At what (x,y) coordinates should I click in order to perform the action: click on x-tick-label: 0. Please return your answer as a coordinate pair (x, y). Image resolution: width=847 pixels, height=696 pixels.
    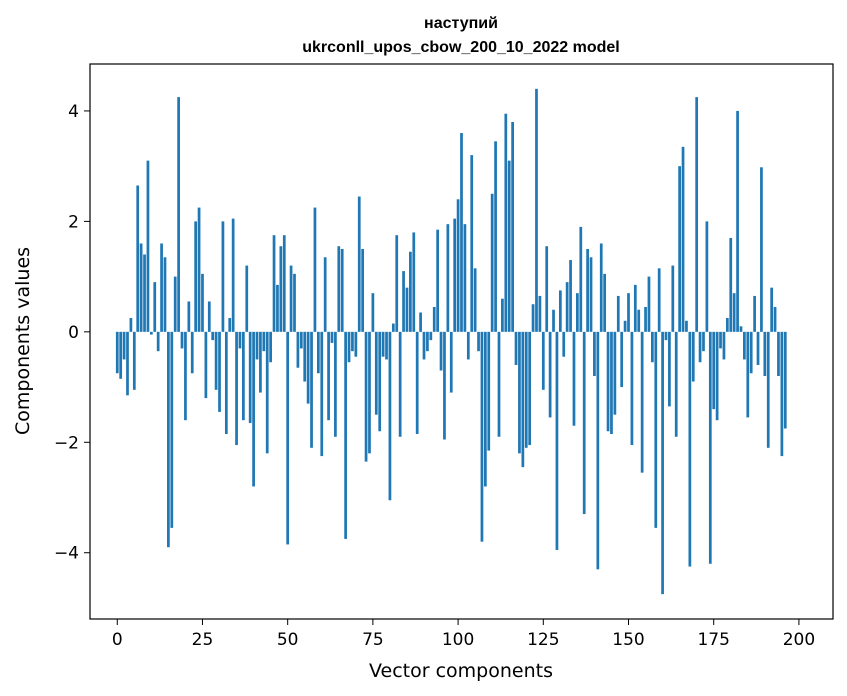
    Looking at the image, I should click on (117, 640).